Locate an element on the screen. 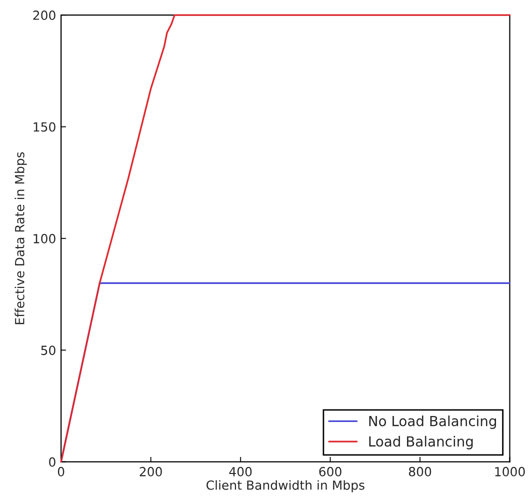 The height and width of the screenshot is (502, 531). y-axis-title: Effective Data Rate in Mbps is located at coordinates (20, 238).